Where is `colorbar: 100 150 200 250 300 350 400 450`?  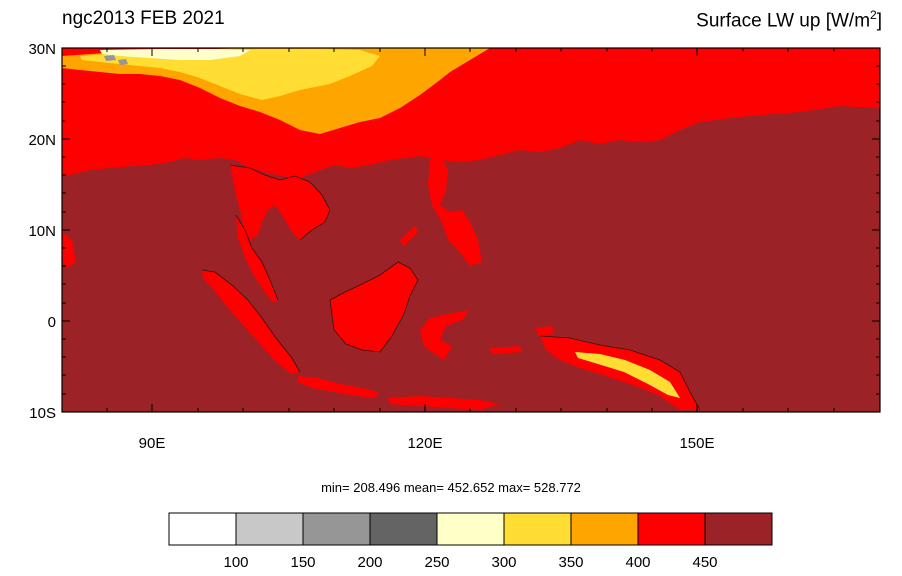
colorbar: 100 150 200 250 300 350 400 450 is located at coordinates (470, 541).